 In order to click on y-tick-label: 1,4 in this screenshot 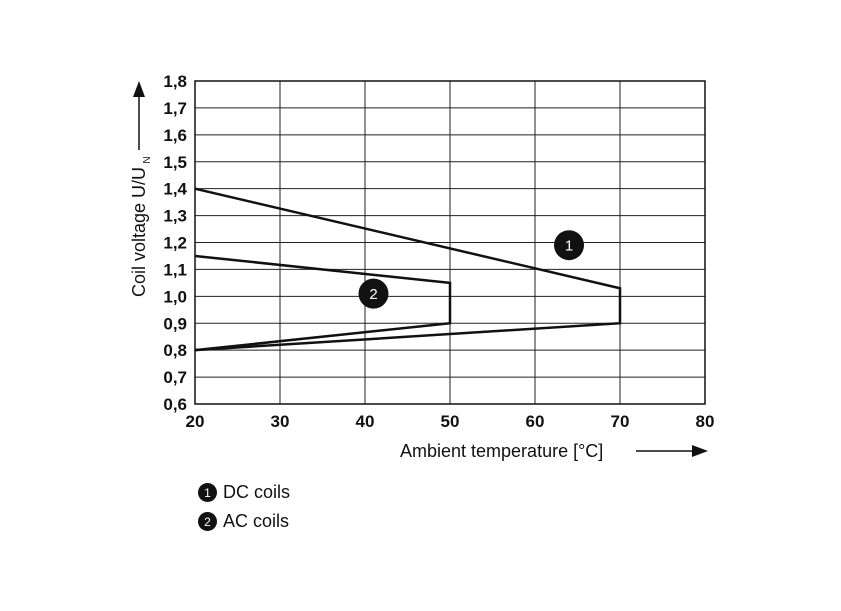, I will do `click(175, 189)`.